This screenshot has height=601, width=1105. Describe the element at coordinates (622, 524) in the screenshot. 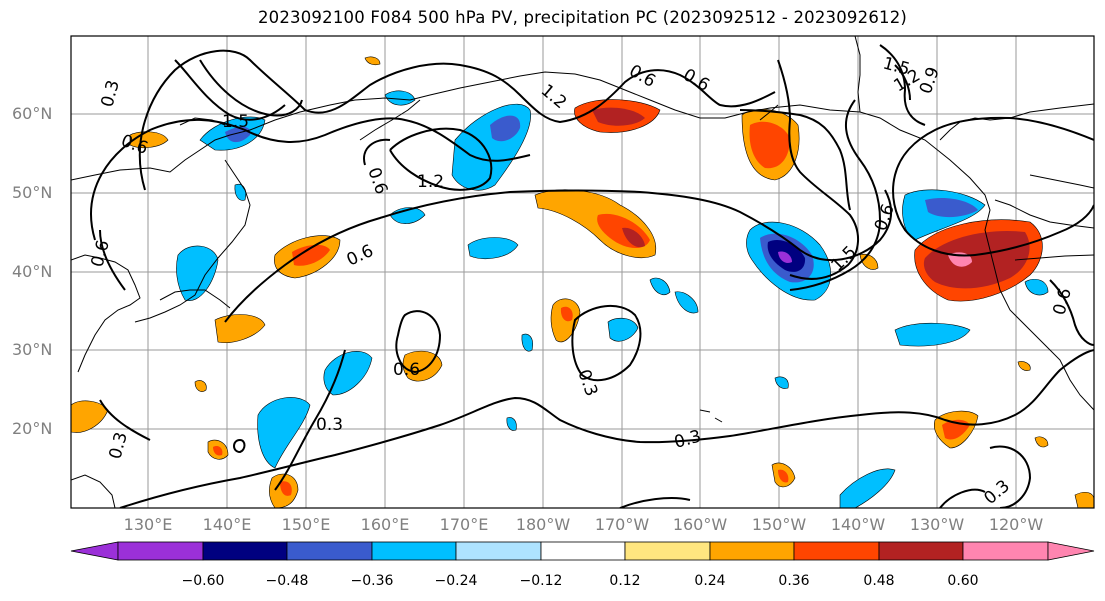

I see `lon-label: 170°W` at that location.